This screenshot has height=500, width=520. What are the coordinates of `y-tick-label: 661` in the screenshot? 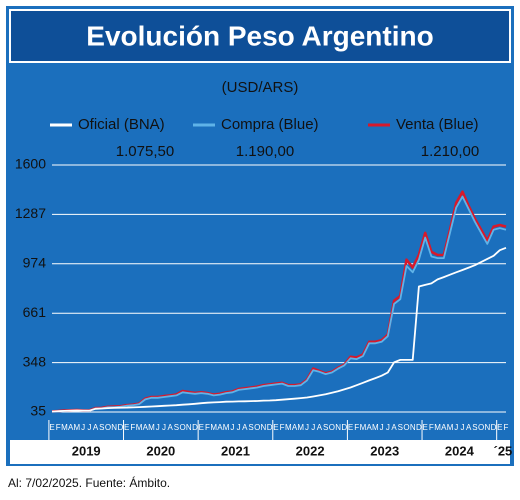 It's located at (35, 312).